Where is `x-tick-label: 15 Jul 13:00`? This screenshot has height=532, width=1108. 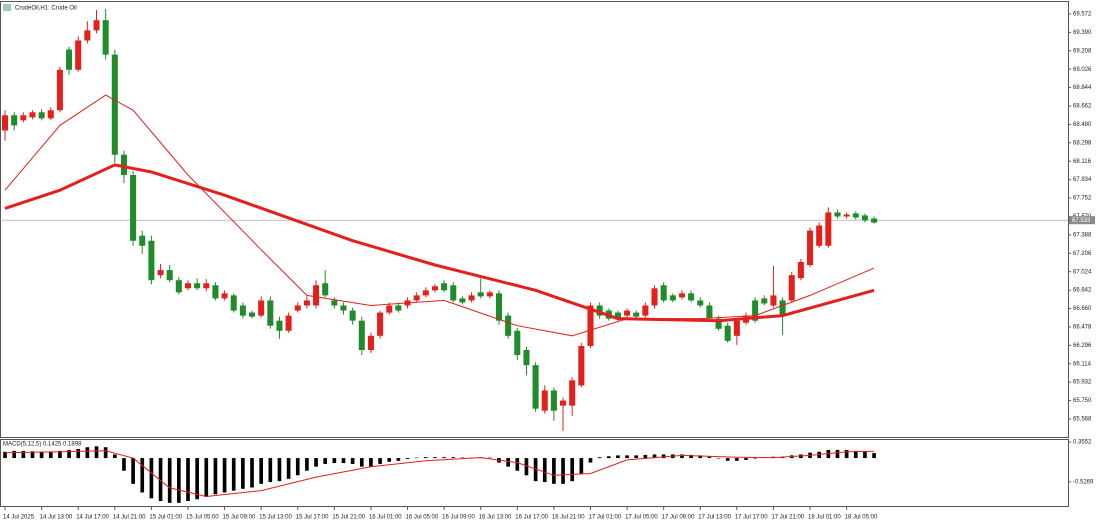 x-tick-label: 15 Jul 13:00 is located at coordinates (275, 518).